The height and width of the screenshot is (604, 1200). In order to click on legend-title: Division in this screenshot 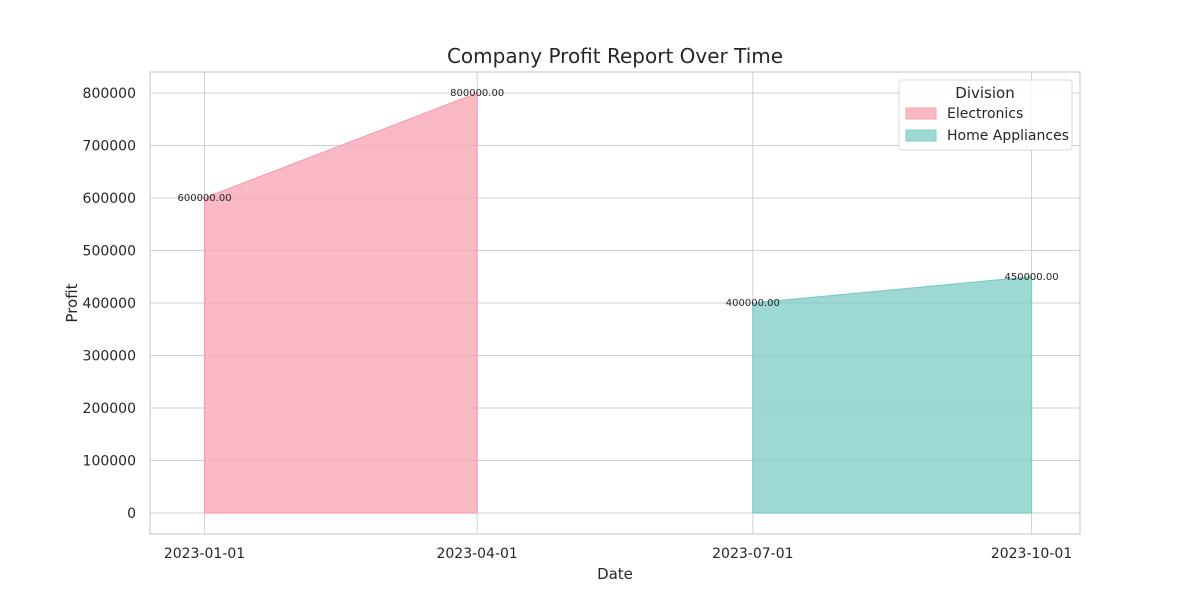, I will do `click(984, 93)`.